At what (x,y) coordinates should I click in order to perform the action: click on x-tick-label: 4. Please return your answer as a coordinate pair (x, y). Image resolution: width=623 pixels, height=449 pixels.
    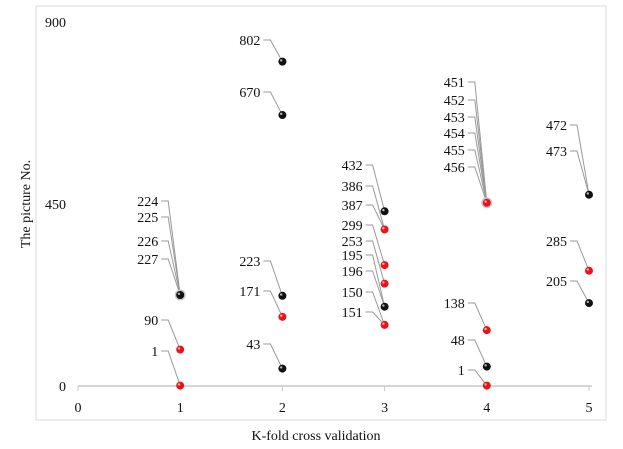
    Looking at the image, I should click on (486, 408).